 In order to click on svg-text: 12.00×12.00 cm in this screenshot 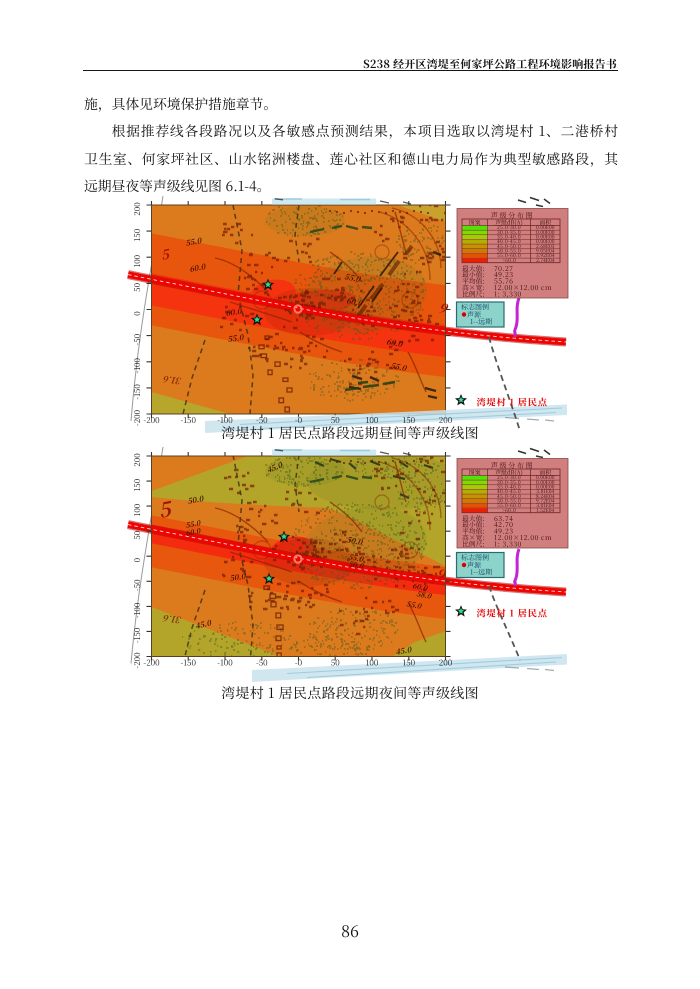, I will do `click(523, 537)`.